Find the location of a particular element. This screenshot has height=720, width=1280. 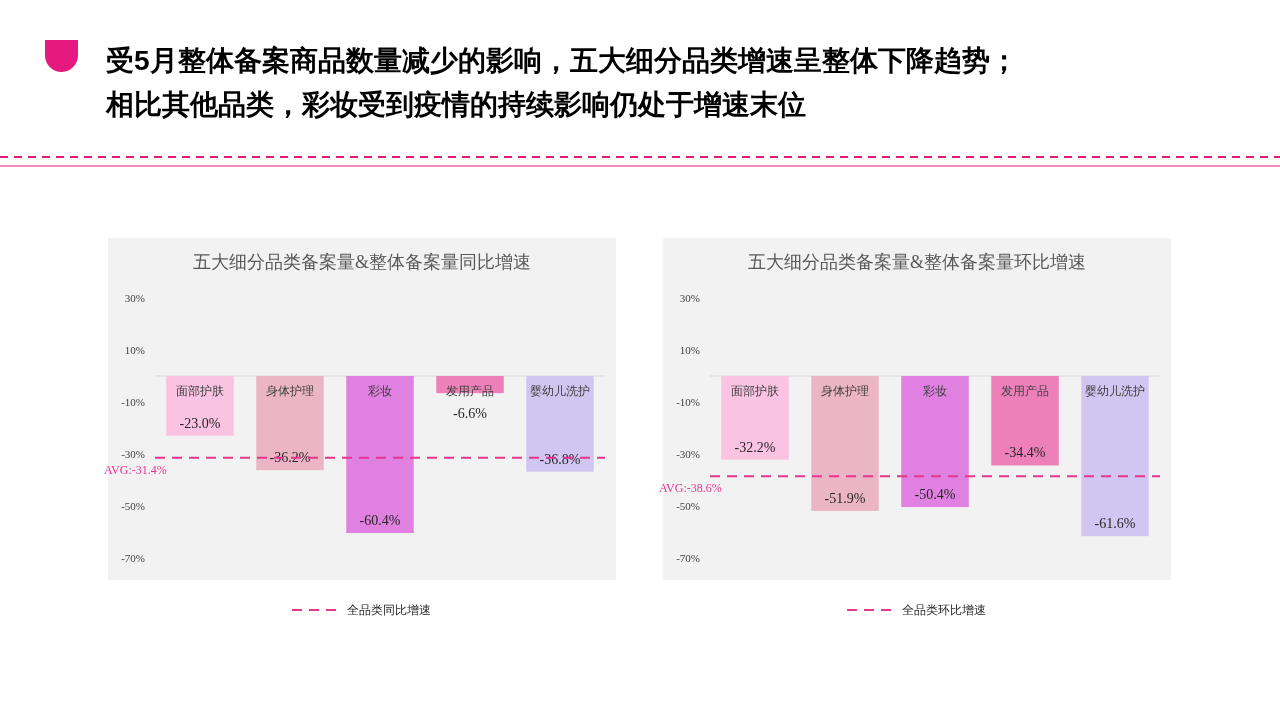

chart-title: 五大细分品类备案量&整体备案量环比增速 is located at coordinates (917, 262).